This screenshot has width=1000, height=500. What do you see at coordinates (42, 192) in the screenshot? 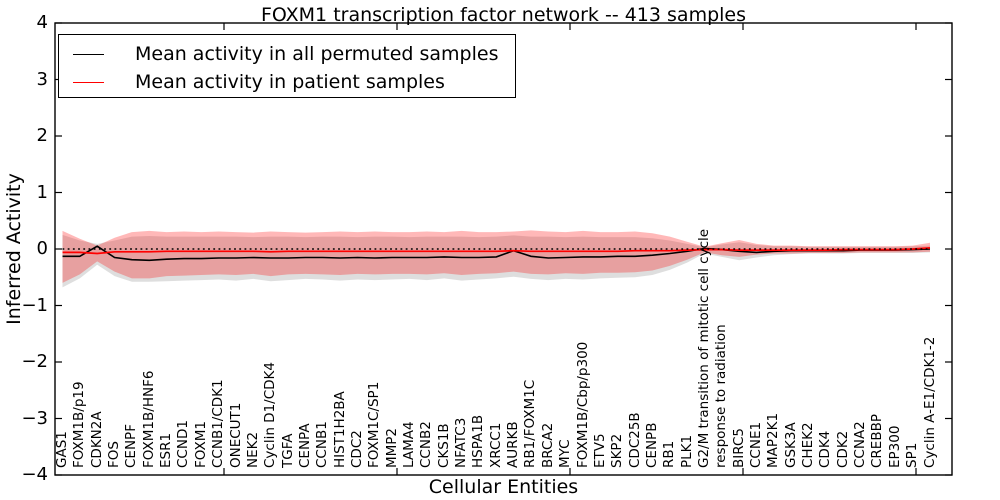
I see `y-tick-label: 1` at bounding box center [42, 192].